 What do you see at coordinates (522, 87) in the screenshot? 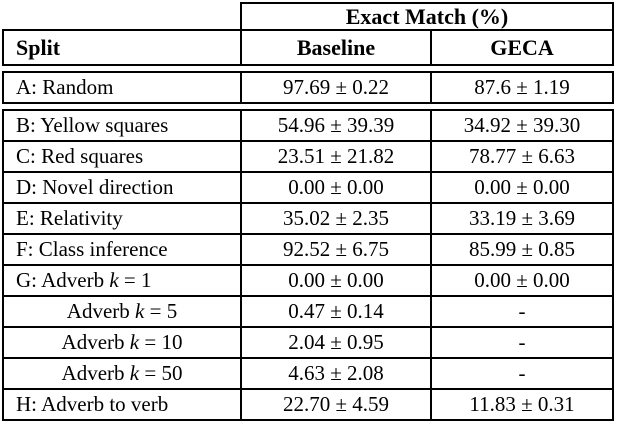
I see `geca-cell: 87.6 ± 1.19` at bounding box center [522, 87].